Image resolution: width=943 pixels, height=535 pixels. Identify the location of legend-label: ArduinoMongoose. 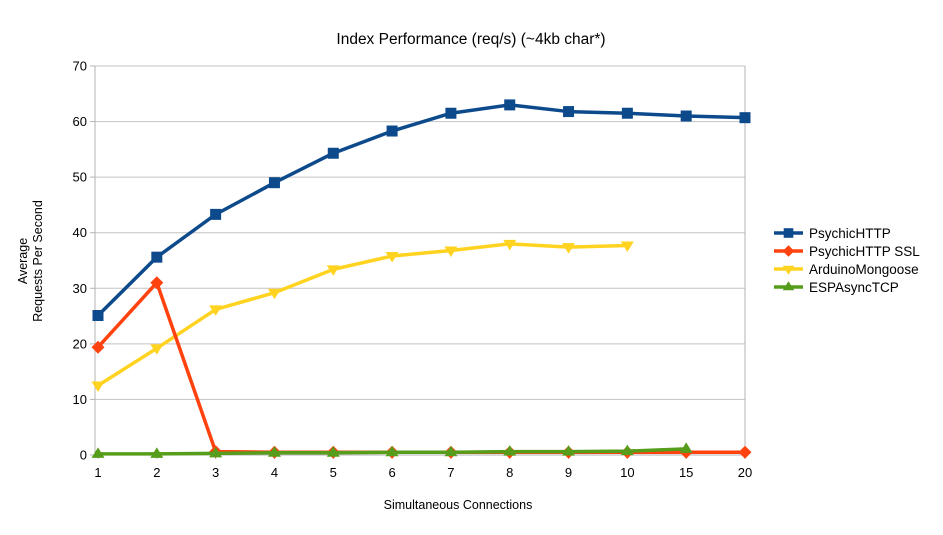
(864, 269).